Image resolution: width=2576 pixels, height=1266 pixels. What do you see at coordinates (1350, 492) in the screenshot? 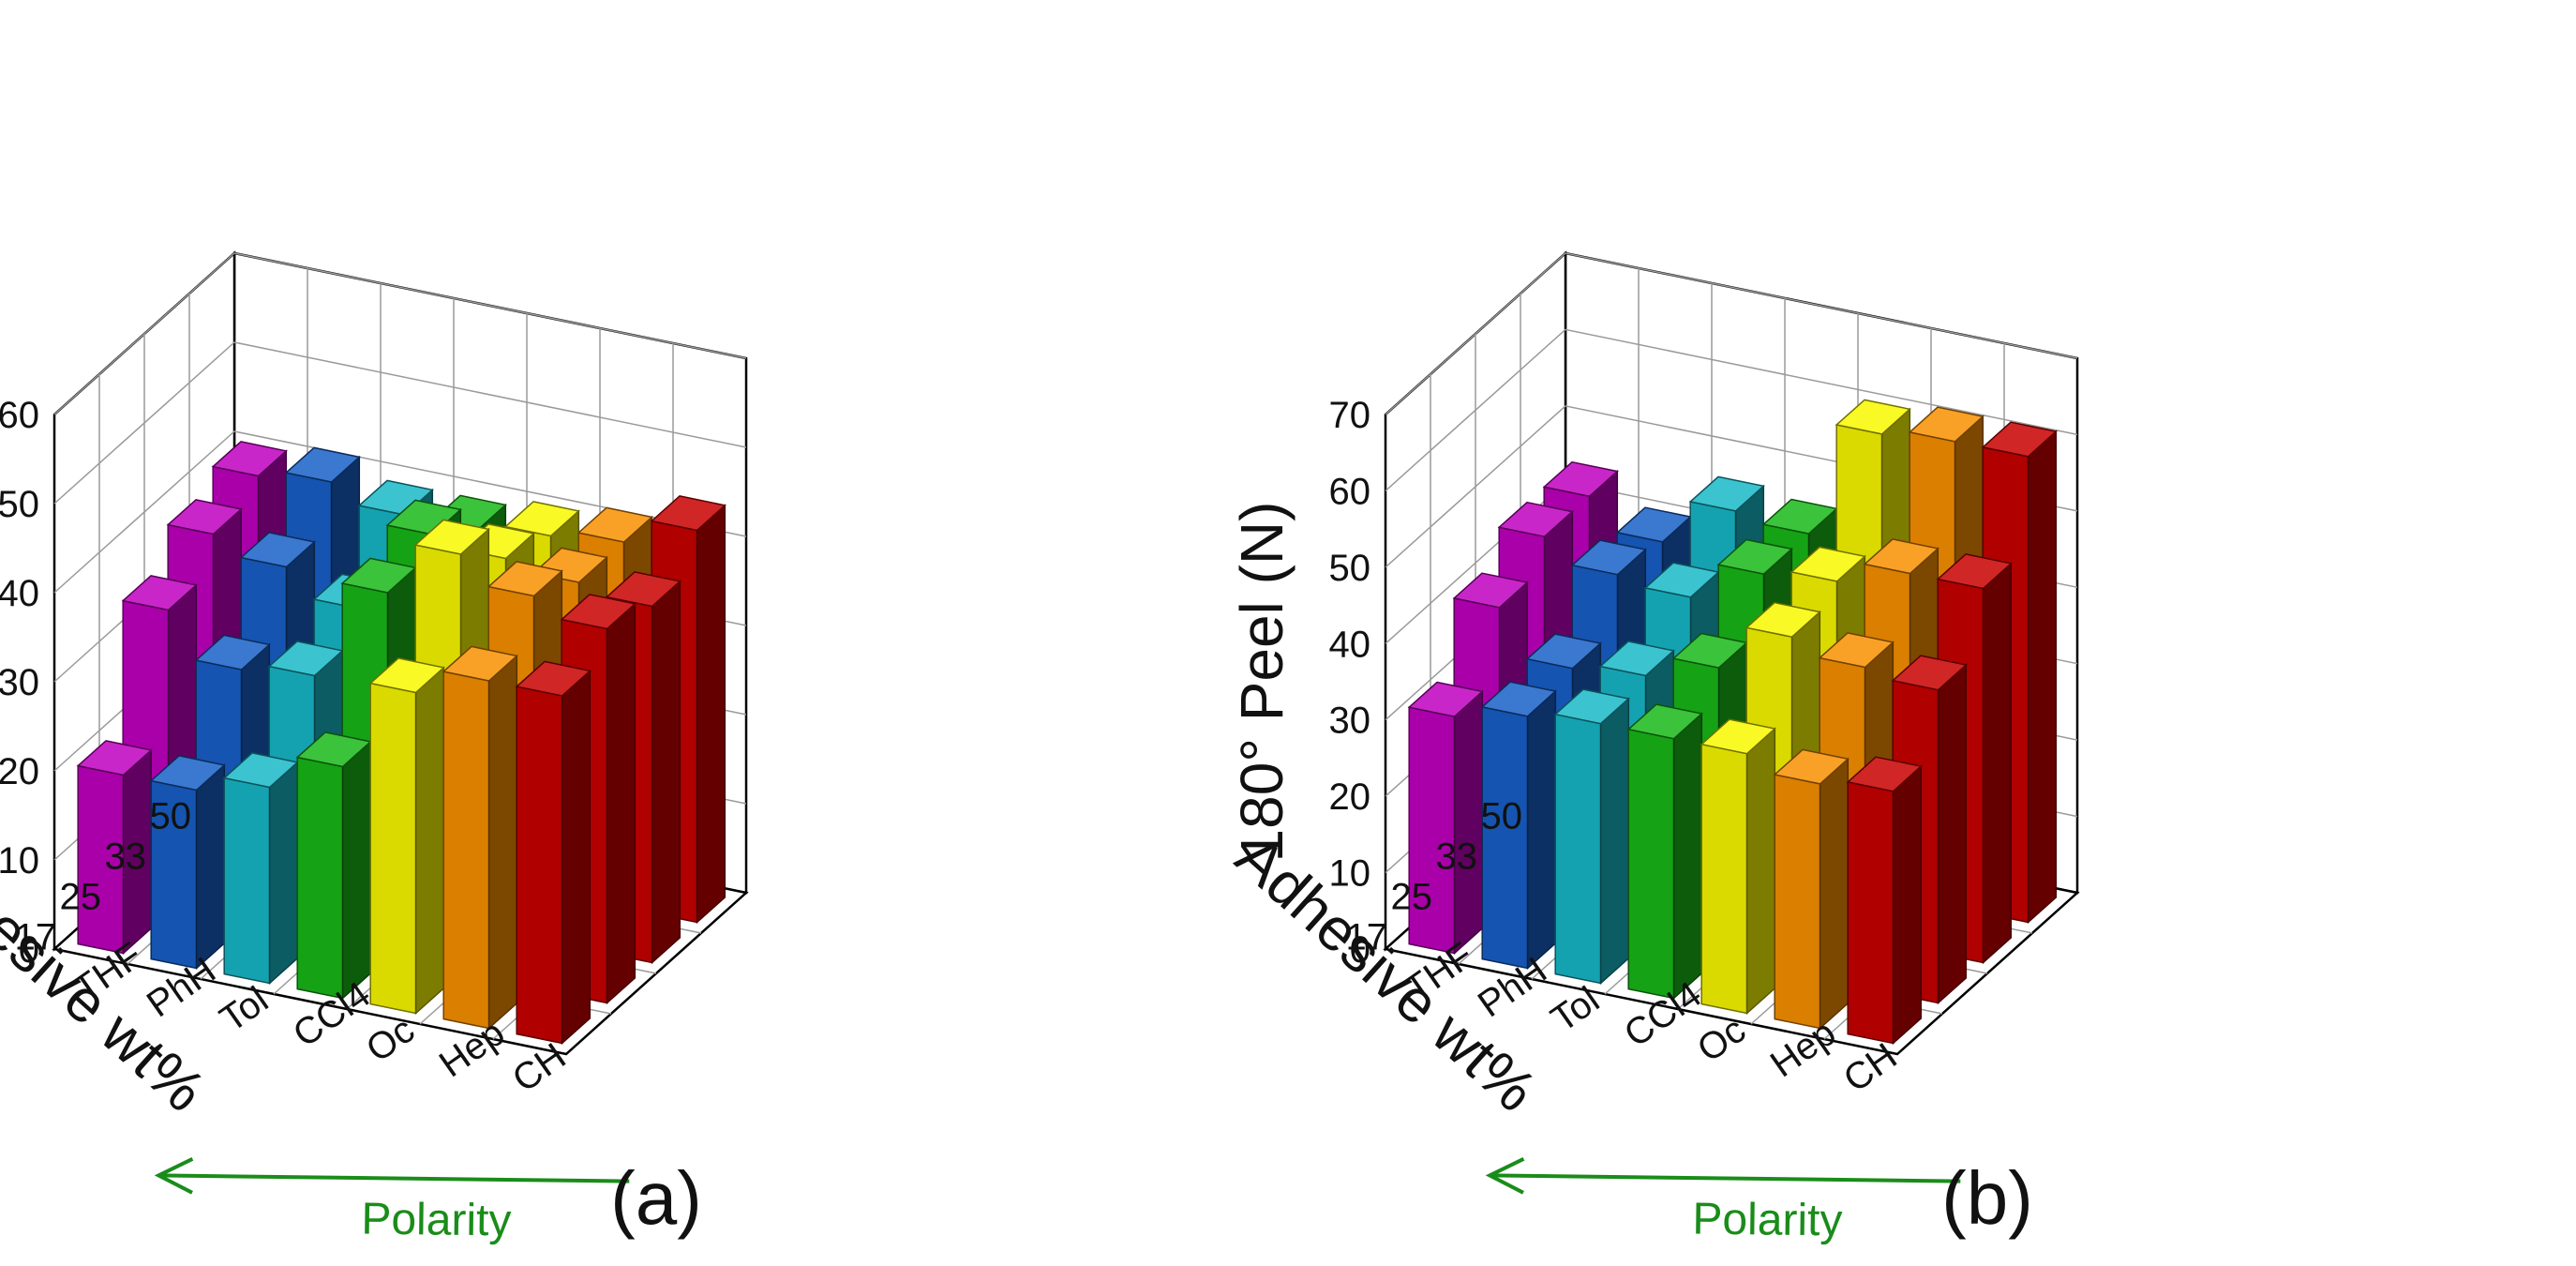
I see `y-tick-label: 60` at bounding box center [1350, 492].